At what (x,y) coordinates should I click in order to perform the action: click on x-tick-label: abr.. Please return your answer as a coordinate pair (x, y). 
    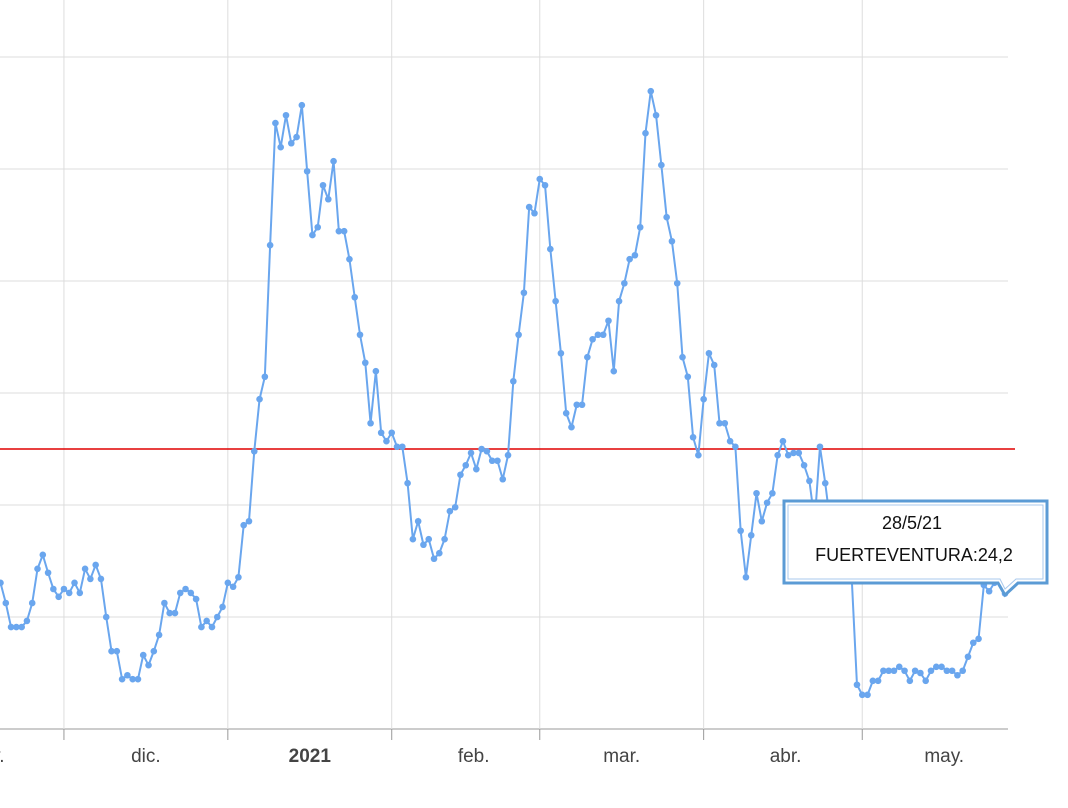
    Looking at the image, I should click on (786, 756).